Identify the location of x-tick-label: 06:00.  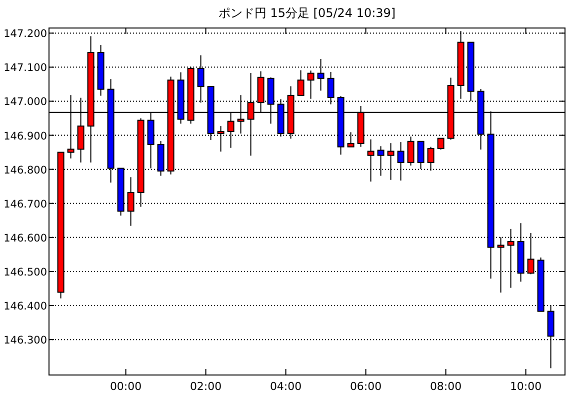
(366, 386).